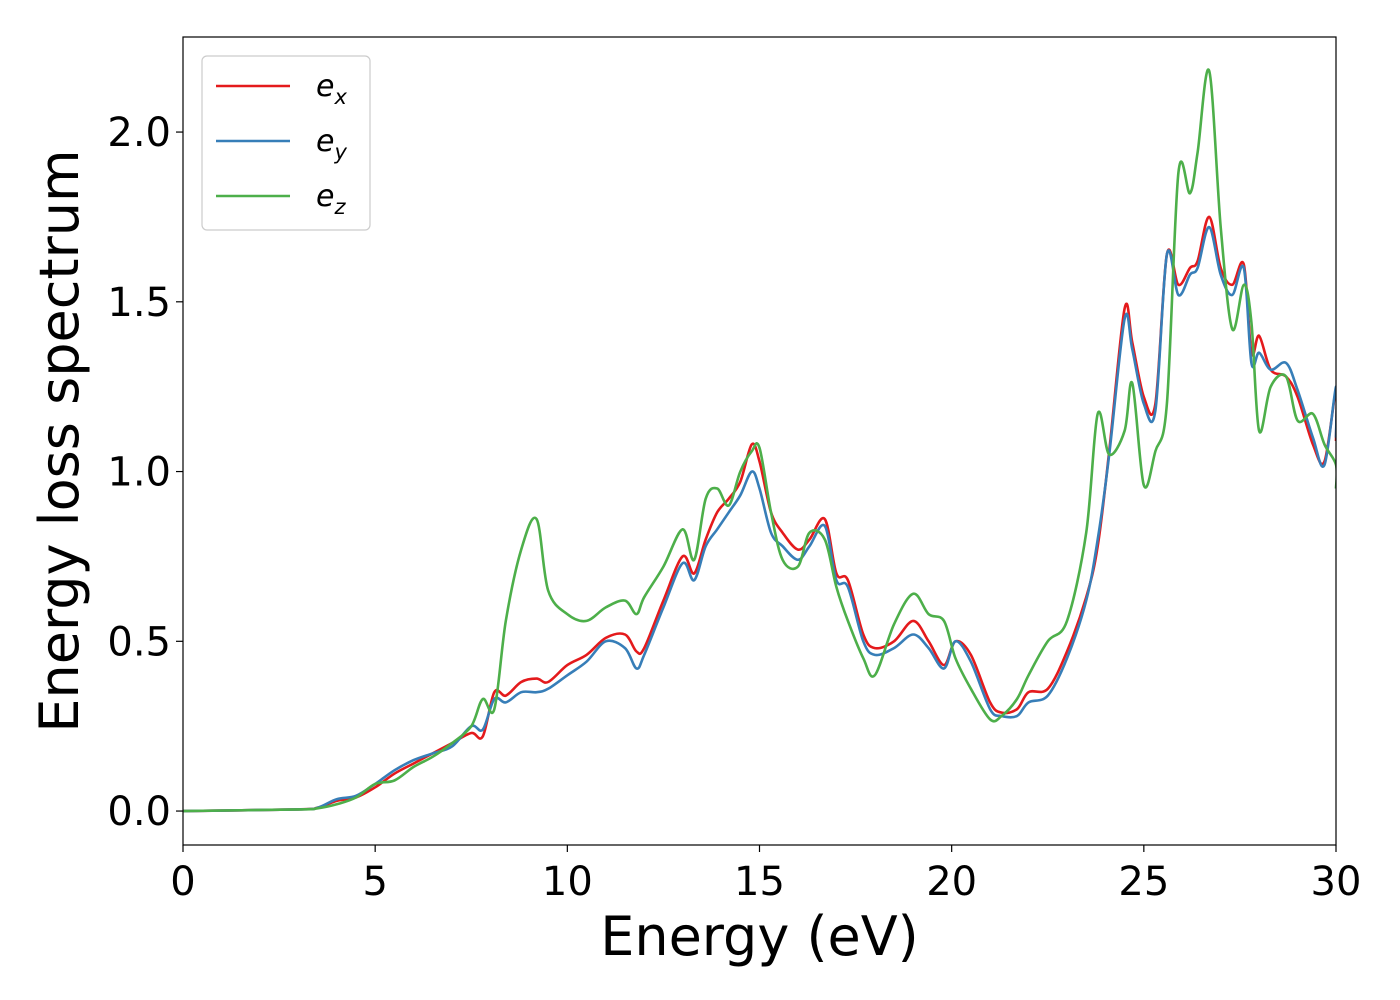 The image size is (1400, 1000). I want to click on x-axis: 0 5 10 15 20 25 30, so click(765, 875).